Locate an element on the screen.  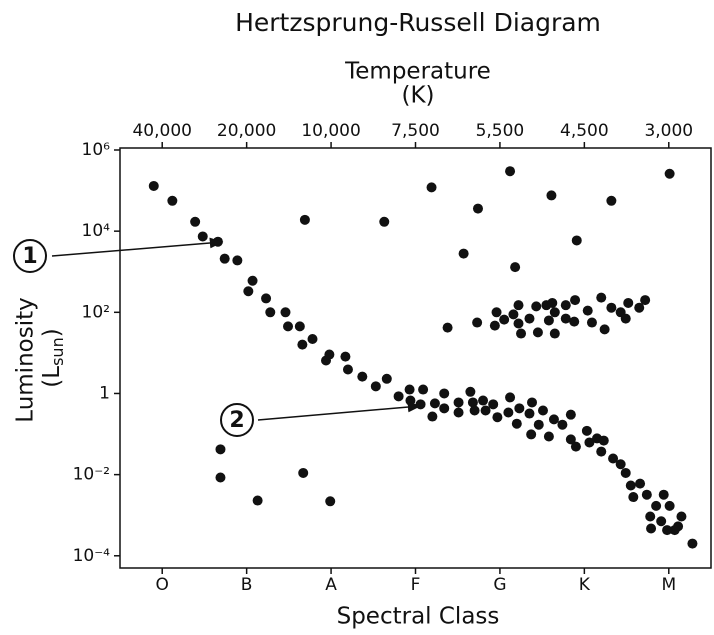
y-tick-label: 1 is located at coordinates (104, 393).